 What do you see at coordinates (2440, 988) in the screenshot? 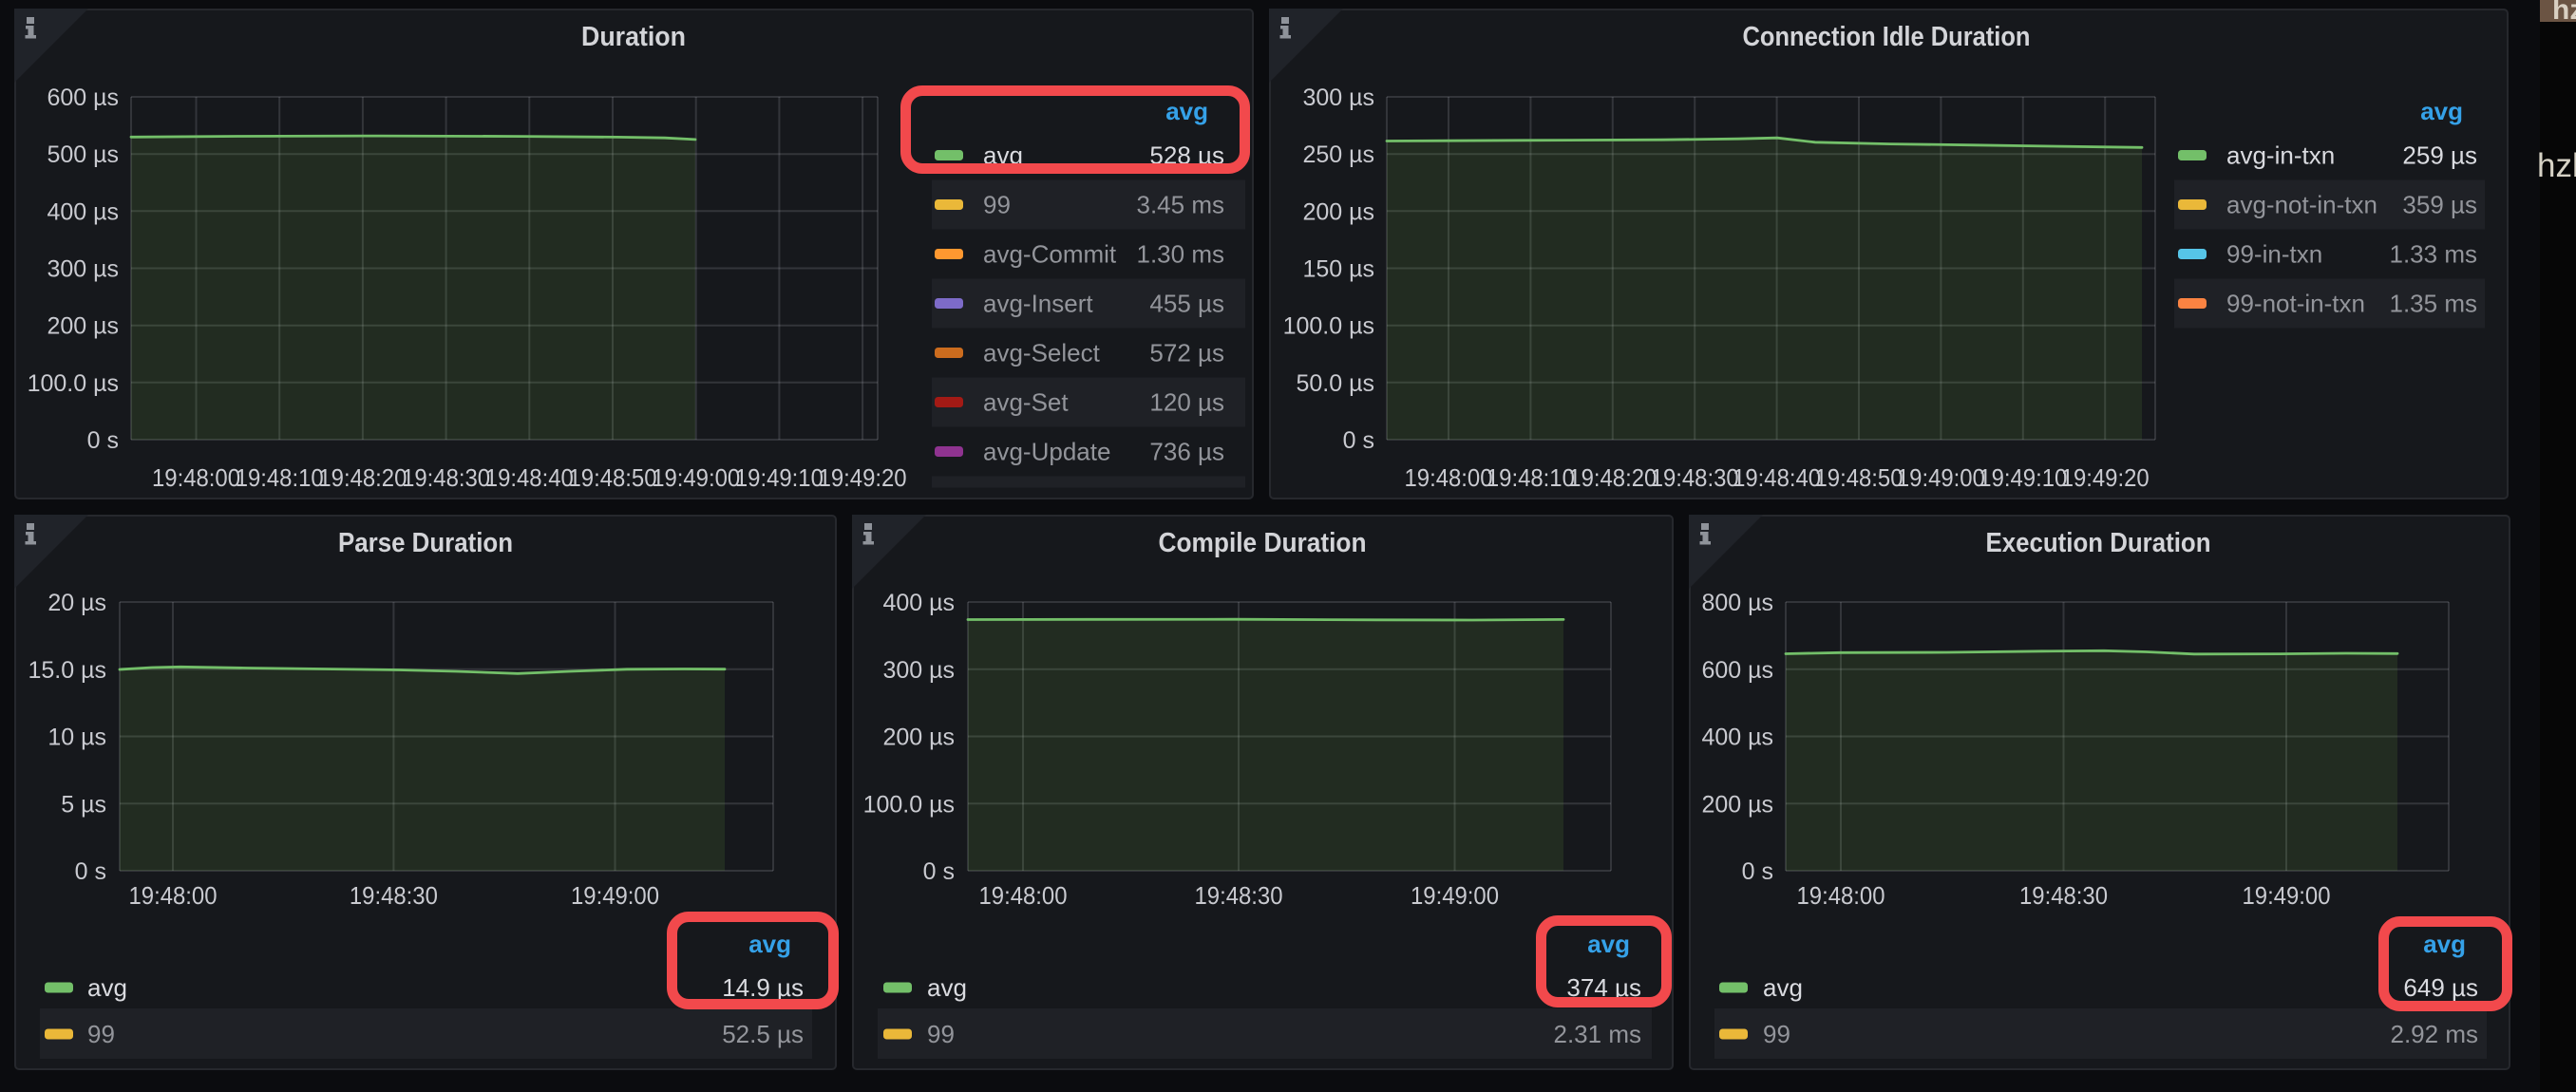
I see `svg-text: 649 µs` at bounding box center [2440, 988].